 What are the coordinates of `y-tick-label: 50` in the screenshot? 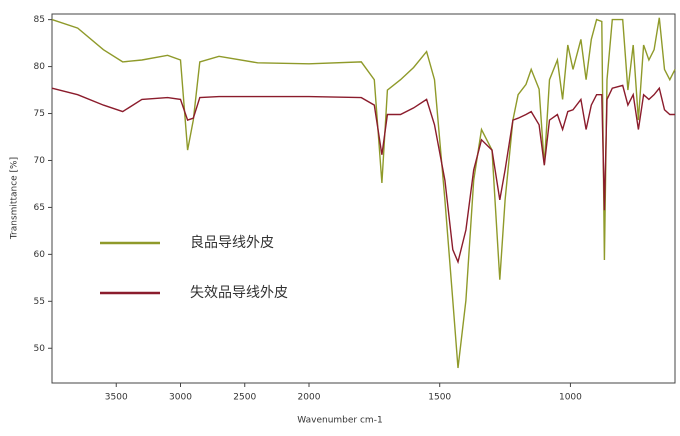 It's located at (40, 349).